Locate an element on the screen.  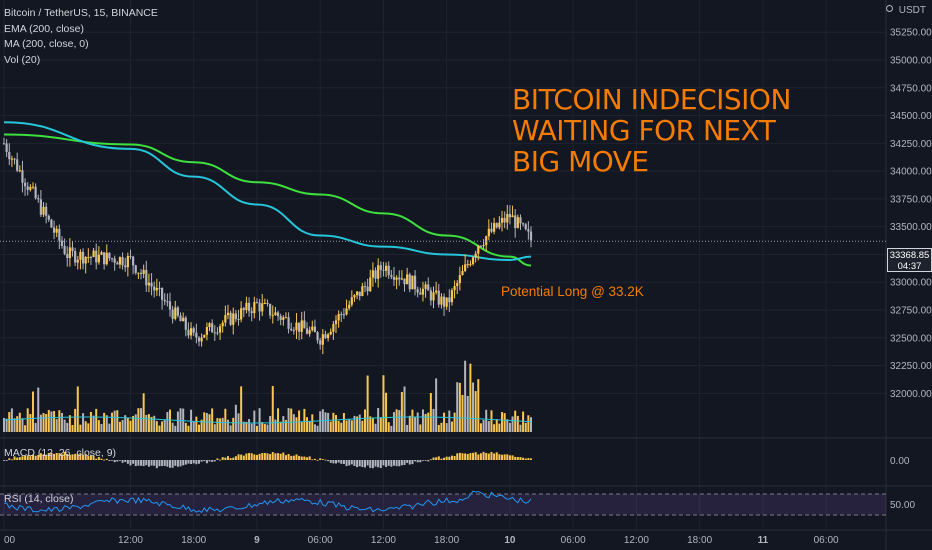
ema-series-line is located at coordinates (267, 191).